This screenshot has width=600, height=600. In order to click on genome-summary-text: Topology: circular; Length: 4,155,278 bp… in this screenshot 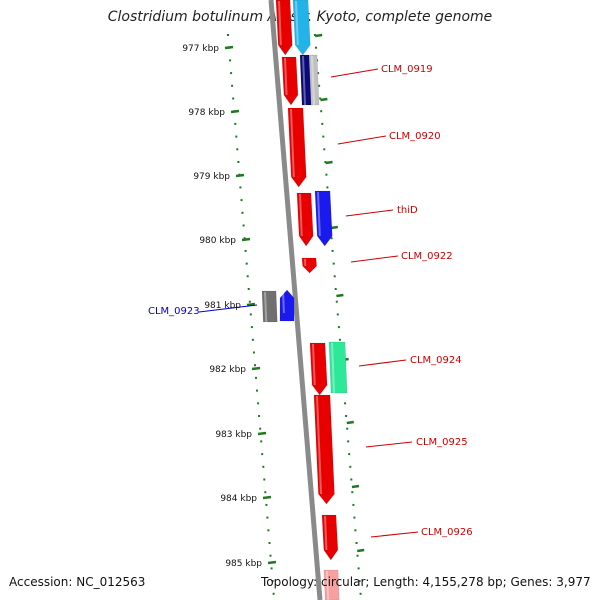, I will do `click(426, 582)`.